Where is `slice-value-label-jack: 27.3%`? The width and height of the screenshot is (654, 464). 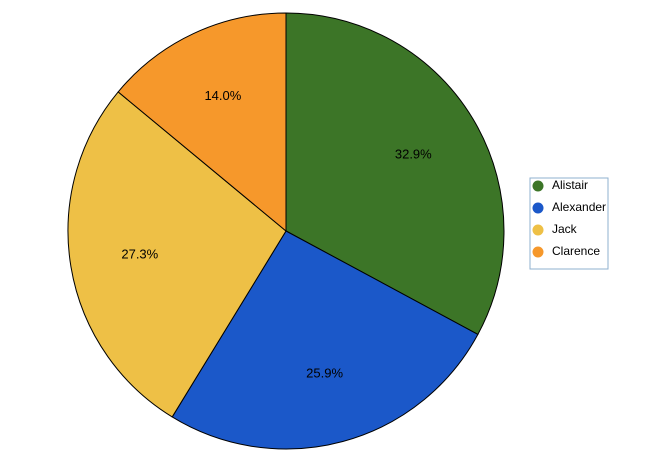 slice-value-label-jack: 27.3% is located at coordinates (139, 254).